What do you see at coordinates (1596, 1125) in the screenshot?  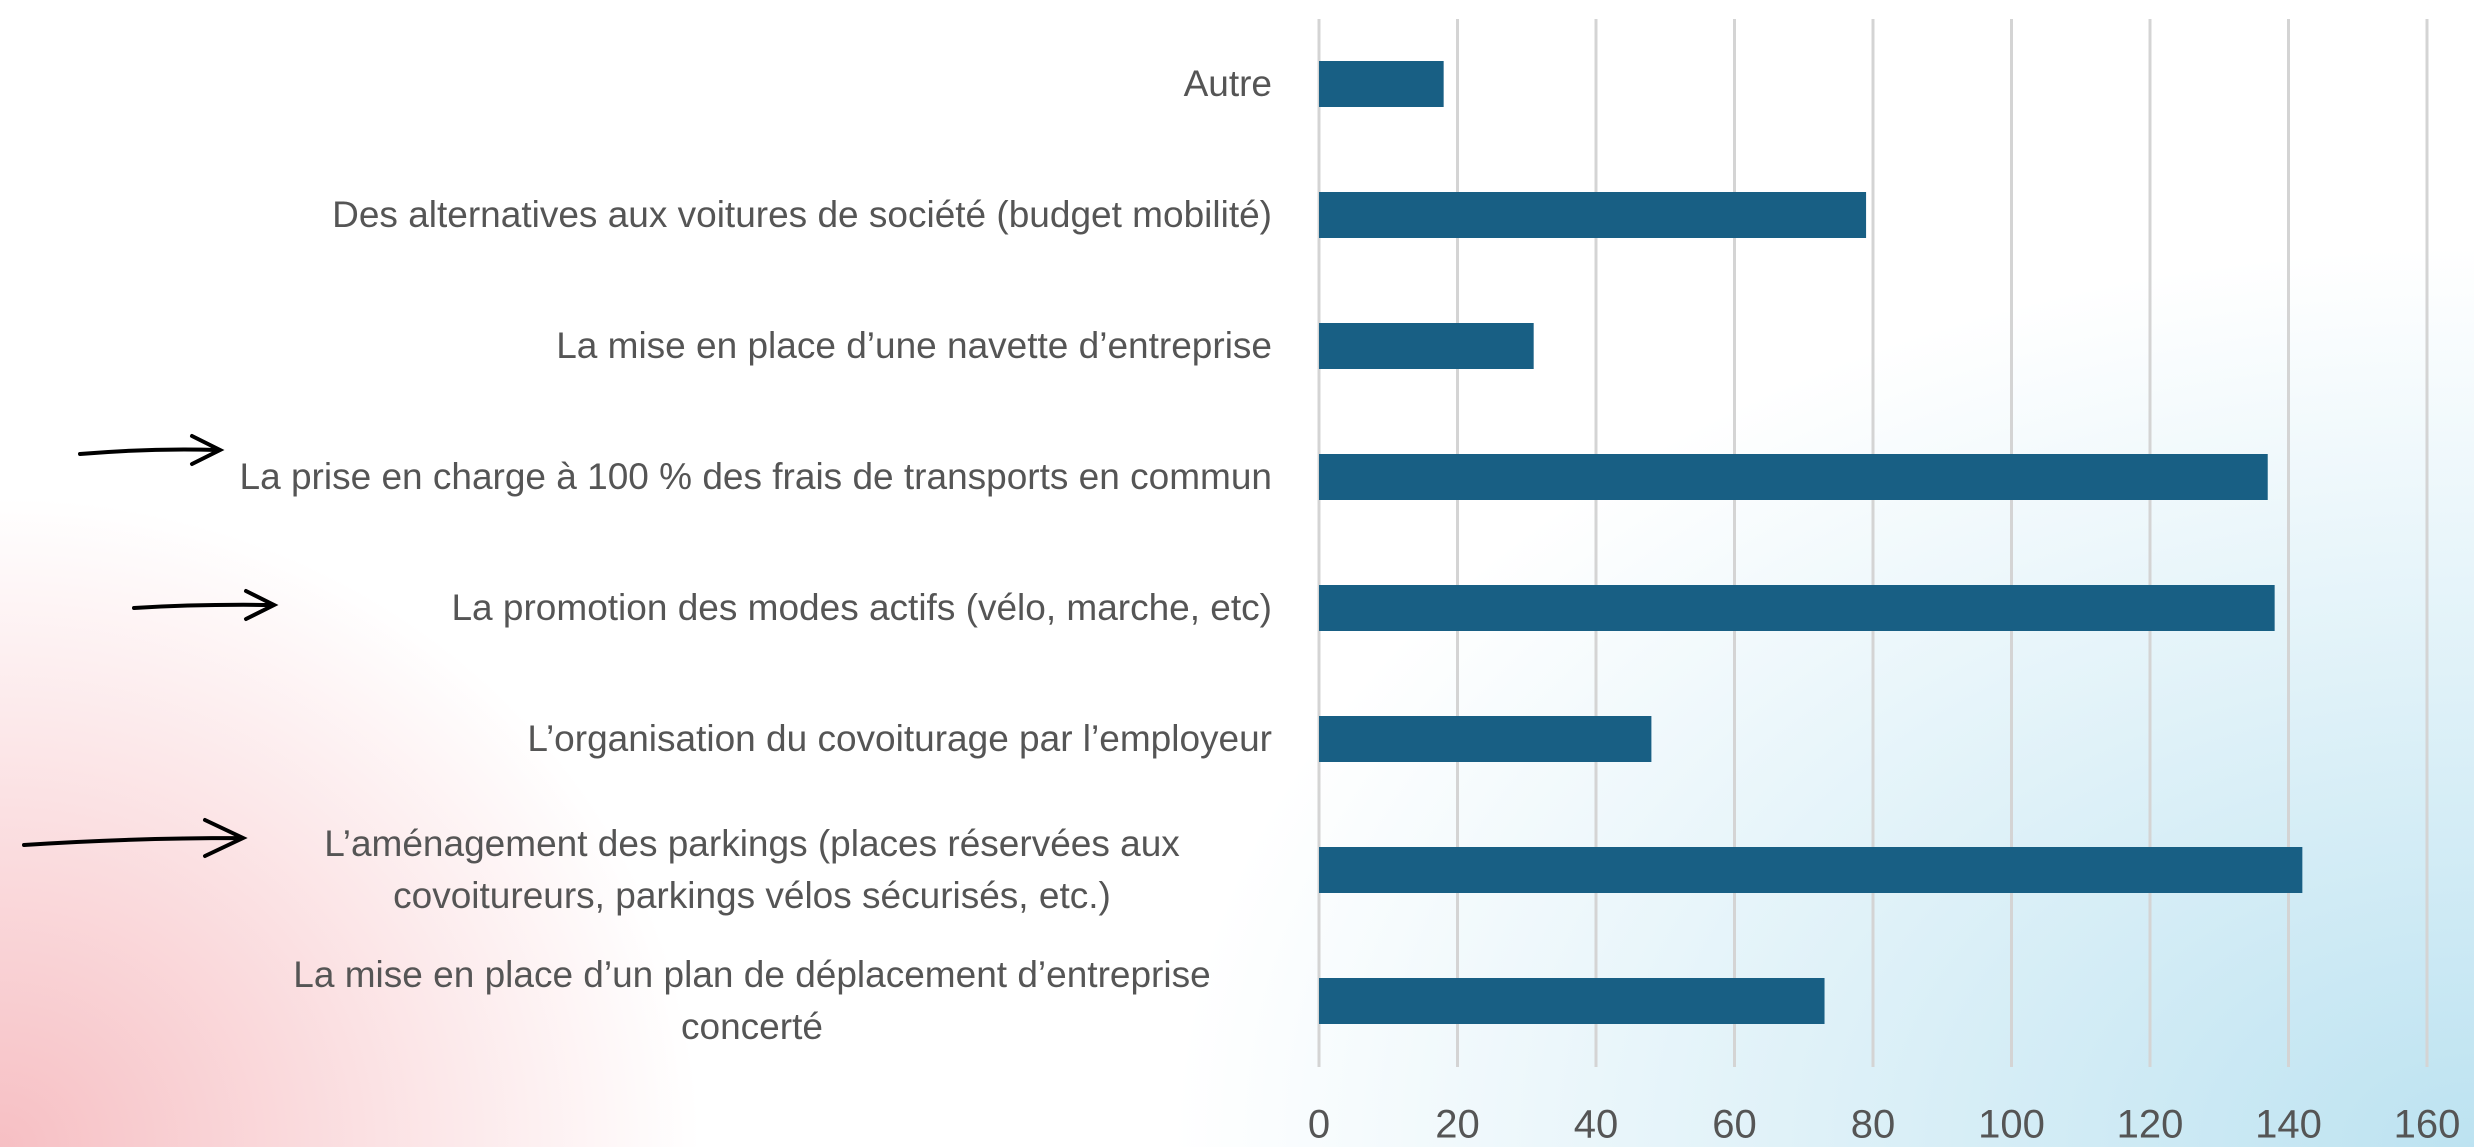 I see `x-tick-label: 40` at bounding box center [1596, 1125].